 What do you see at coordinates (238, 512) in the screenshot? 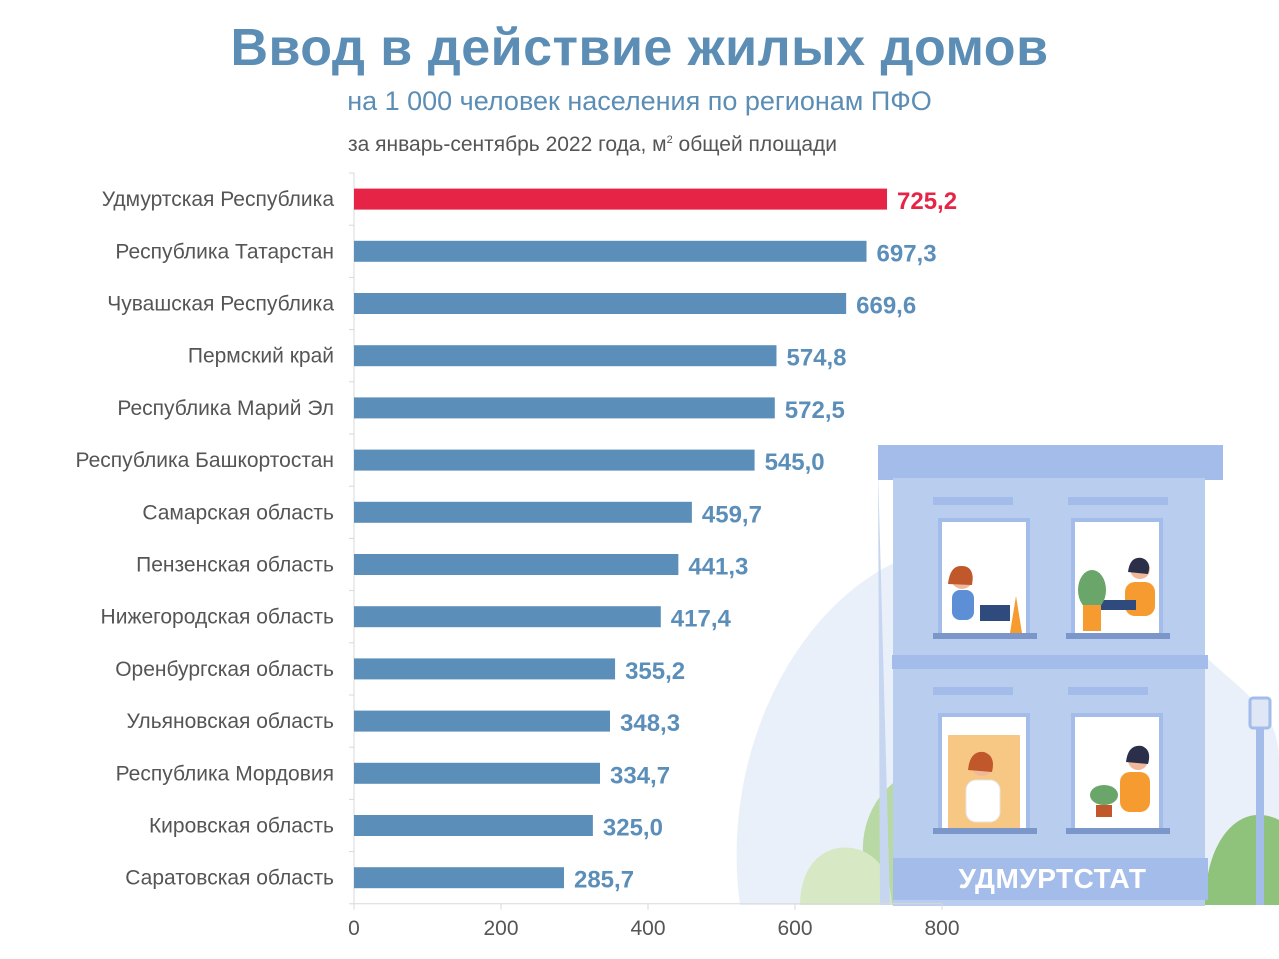
I see `category-label: Самарская область` at bounding box center [238, 512].